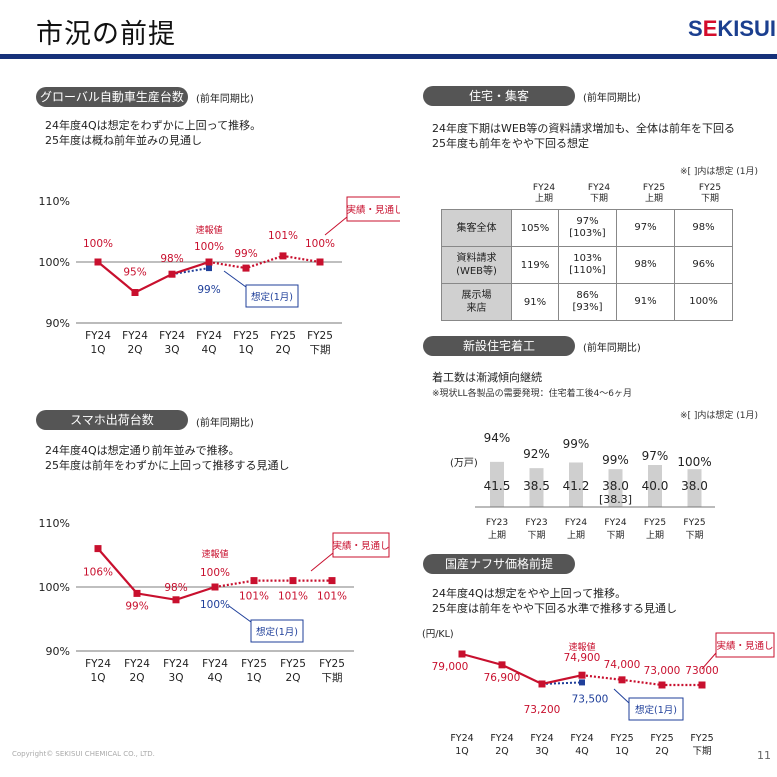  I want to click on actual-data-label: 73,000, so click(662, 671).